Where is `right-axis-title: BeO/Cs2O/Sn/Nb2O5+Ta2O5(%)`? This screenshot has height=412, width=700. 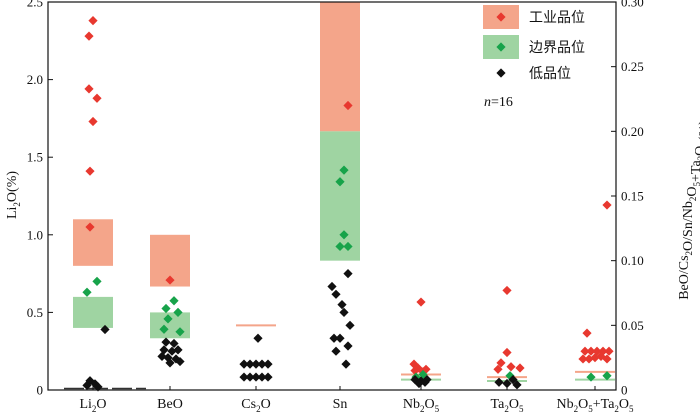 right-axis-title: BeO/Cs2O/Sn/Nb2O5+Ta2O5(%) is located at coordinates (688, 210).